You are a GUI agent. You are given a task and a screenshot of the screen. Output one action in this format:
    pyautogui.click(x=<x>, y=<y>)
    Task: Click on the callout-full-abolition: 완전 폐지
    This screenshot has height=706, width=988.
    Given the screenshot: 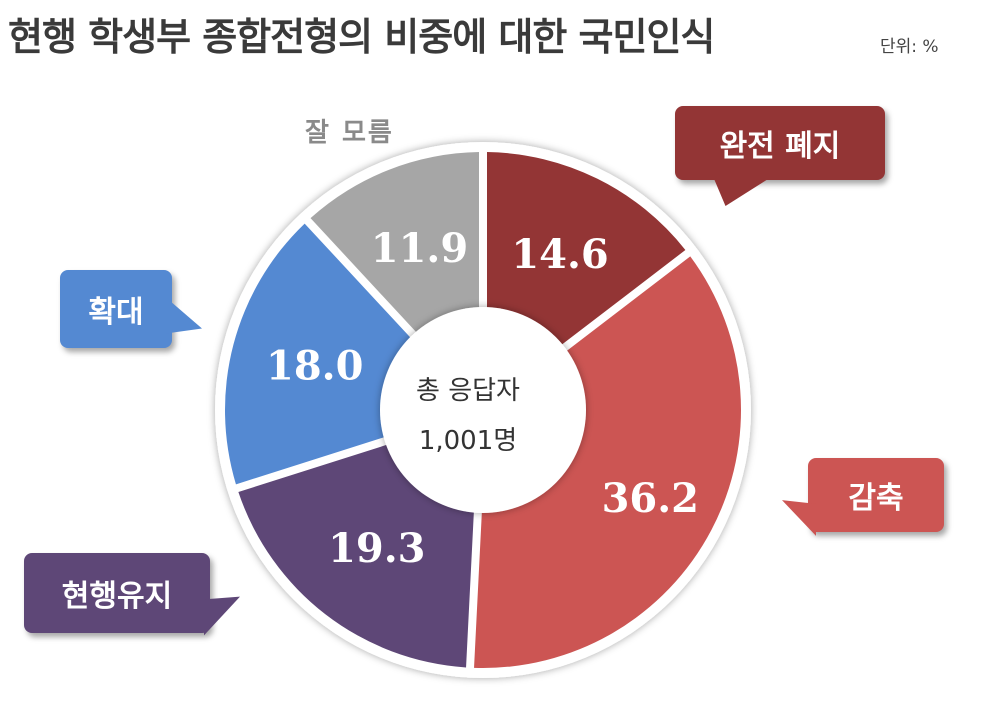 What is the action you would take?
    pyautogui.click(x=780, y=156)
    